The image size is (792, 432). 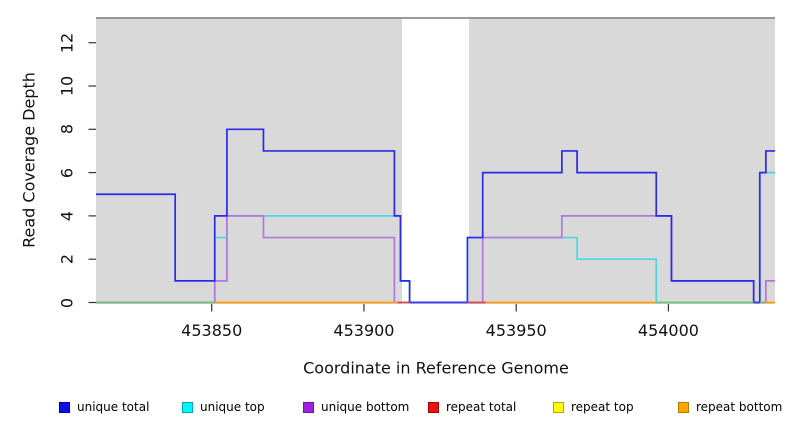 I want to click on legend-label: repeat total, so click(x=481, y=407).